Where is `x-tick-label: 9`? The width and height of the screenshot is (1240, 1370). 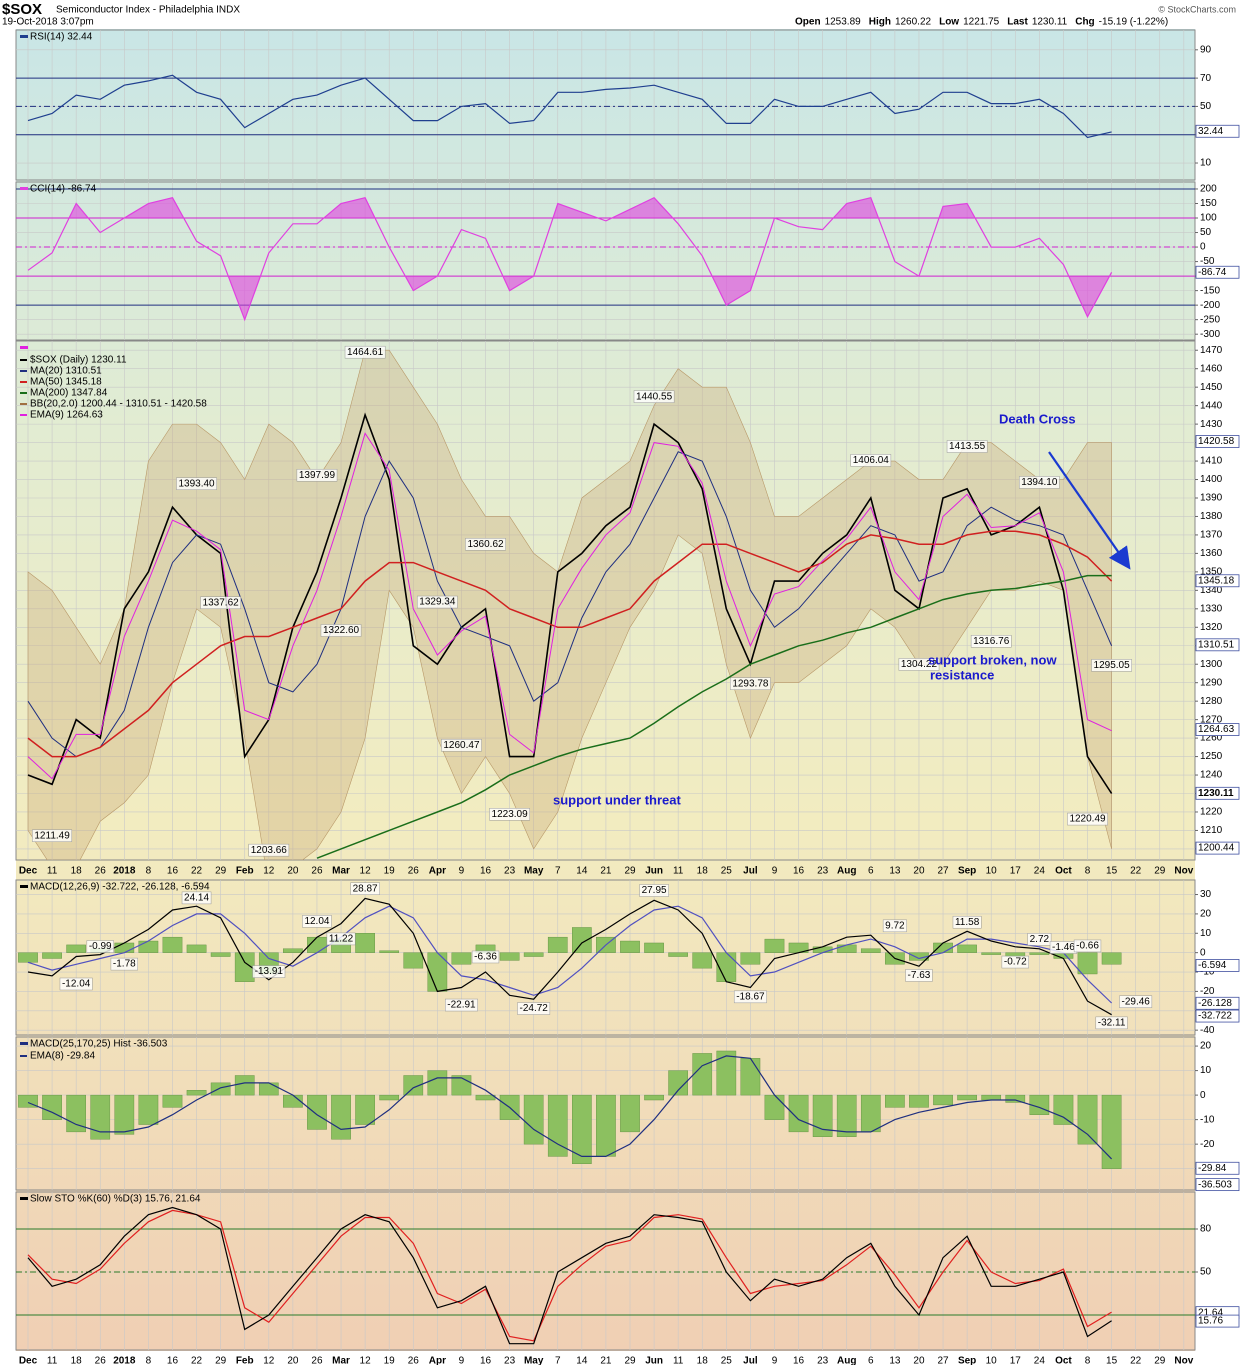 x-tick-label: 9 is located at coordinates (775, 1360).